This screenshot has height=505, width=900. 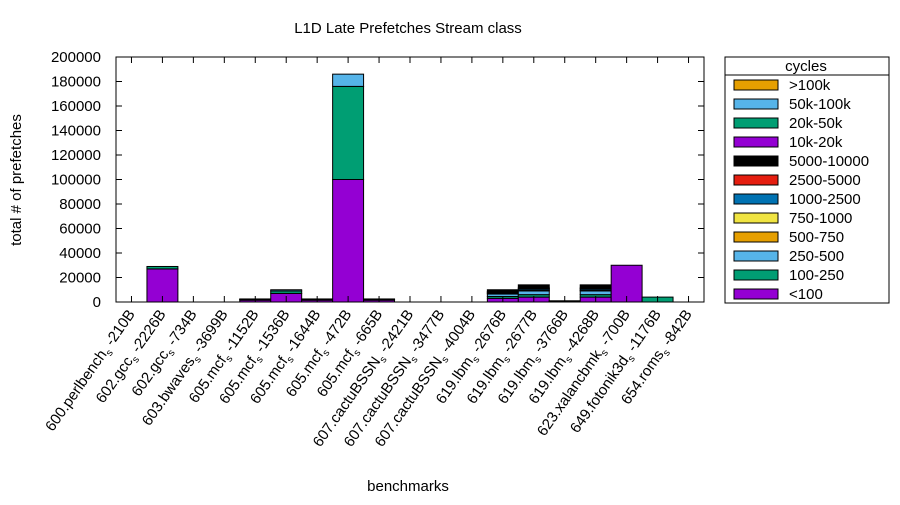 I want to click on y-tick-label: 180000, so click(x=76, y=82).